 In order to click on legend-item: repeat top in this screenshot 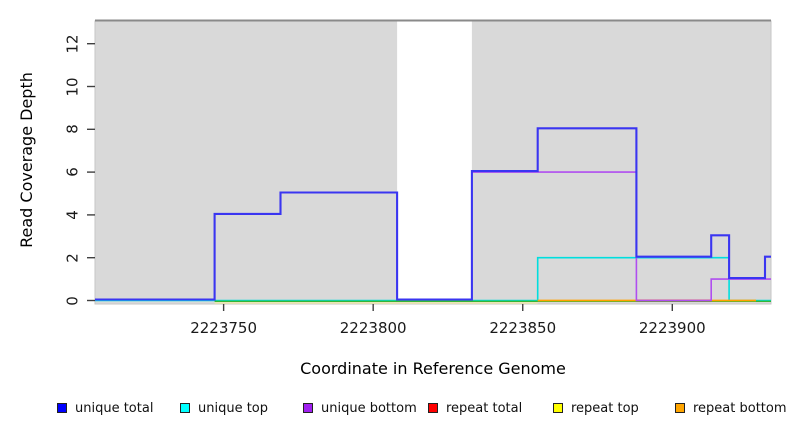, I will do `click(596, 408)`.